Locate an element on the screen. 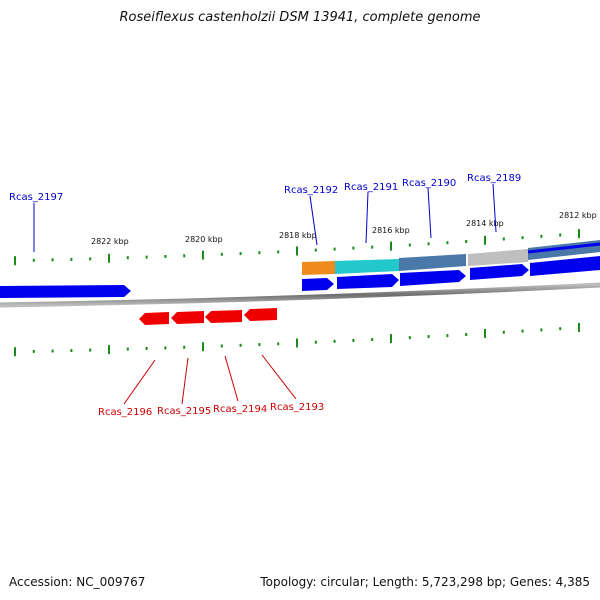  reverse-genes is located at coordinates (208, 316).